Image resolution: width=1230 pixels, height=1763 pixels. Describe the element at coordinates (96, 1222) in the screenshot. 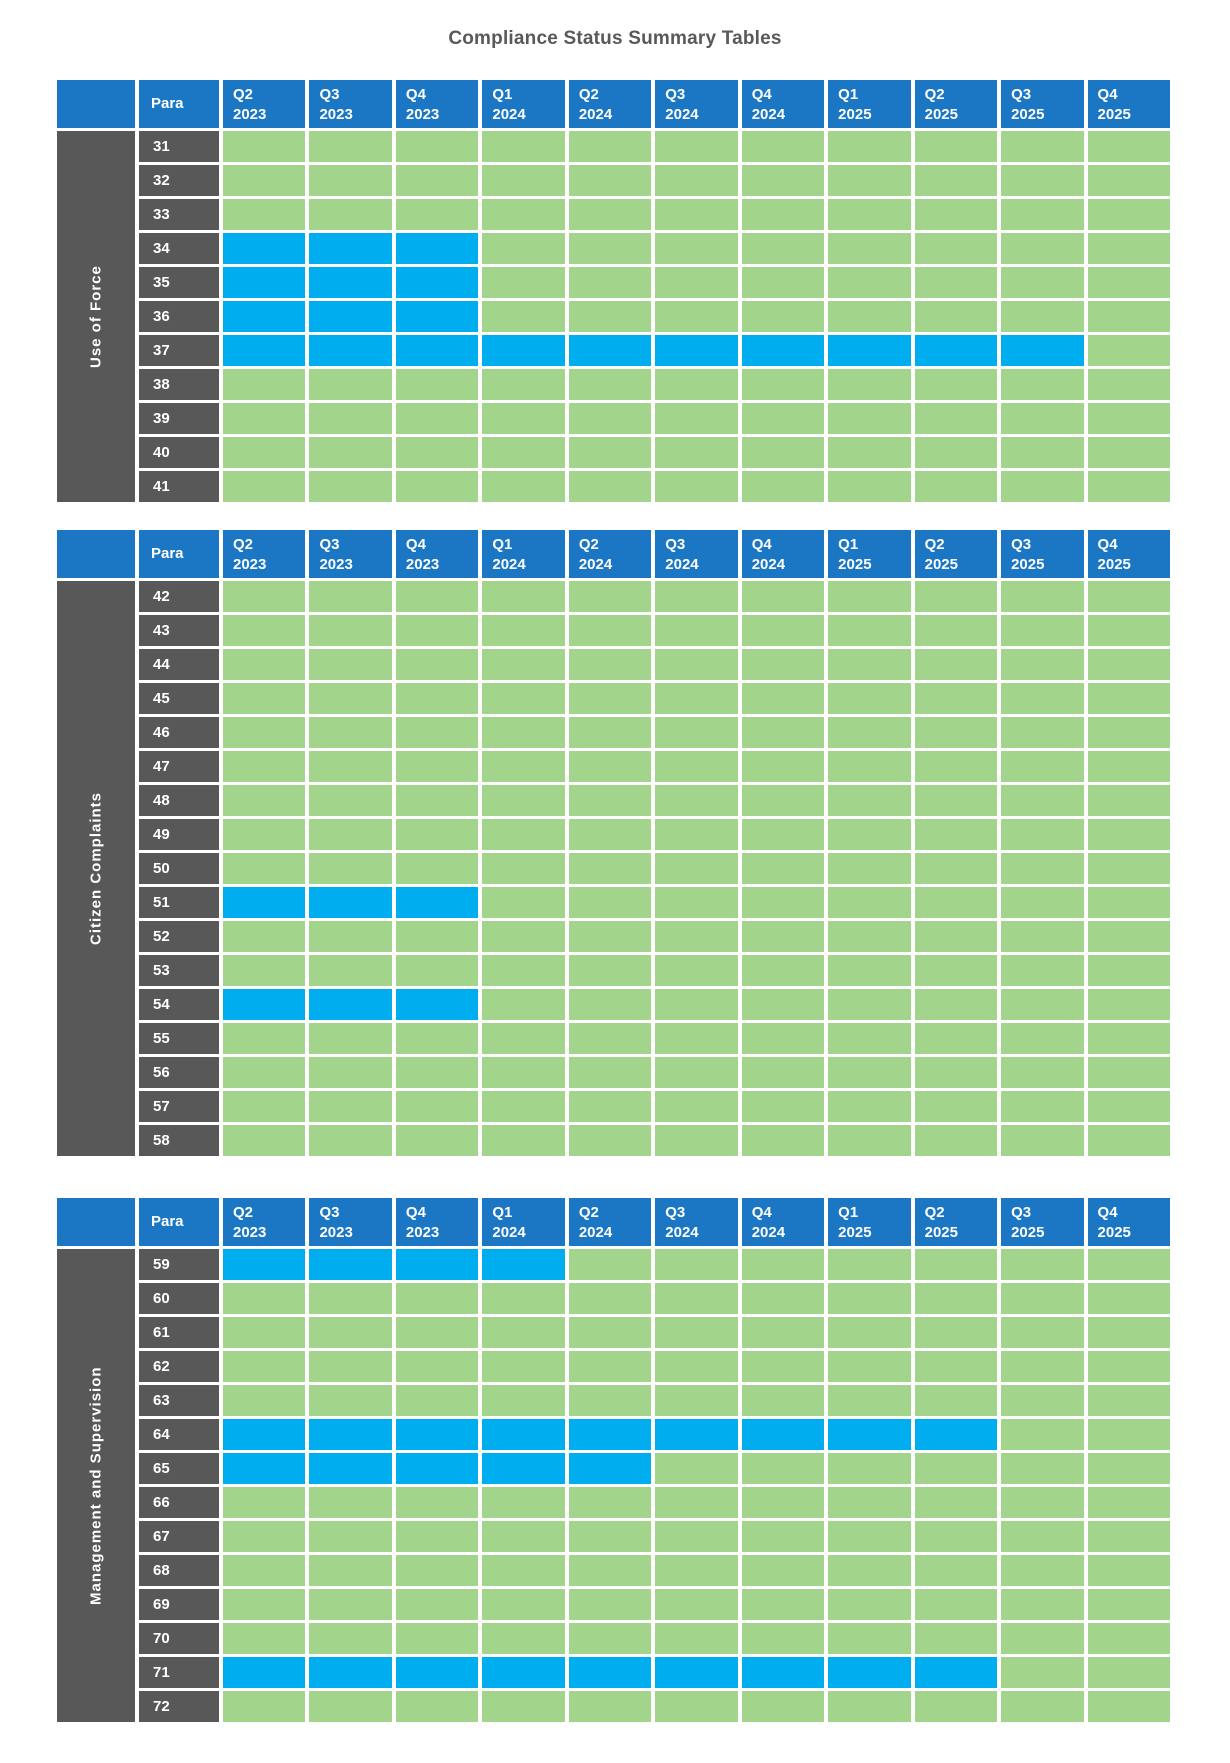

I see `header-corner-cell` at that location.